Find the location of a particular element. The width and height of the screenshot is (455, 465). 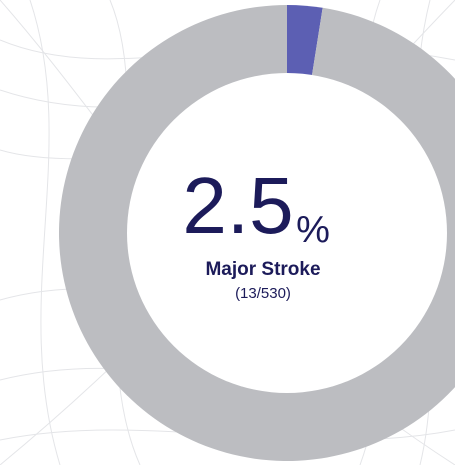

center-unit: % is located at coordinates (313, 230).